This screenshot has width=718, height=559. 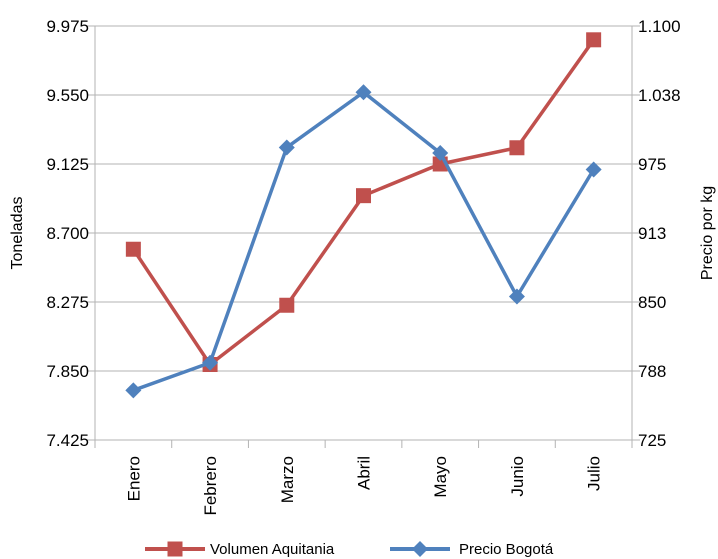 I want to click on y2-axis-title: Precio por kg, so click(x=707, y=233).